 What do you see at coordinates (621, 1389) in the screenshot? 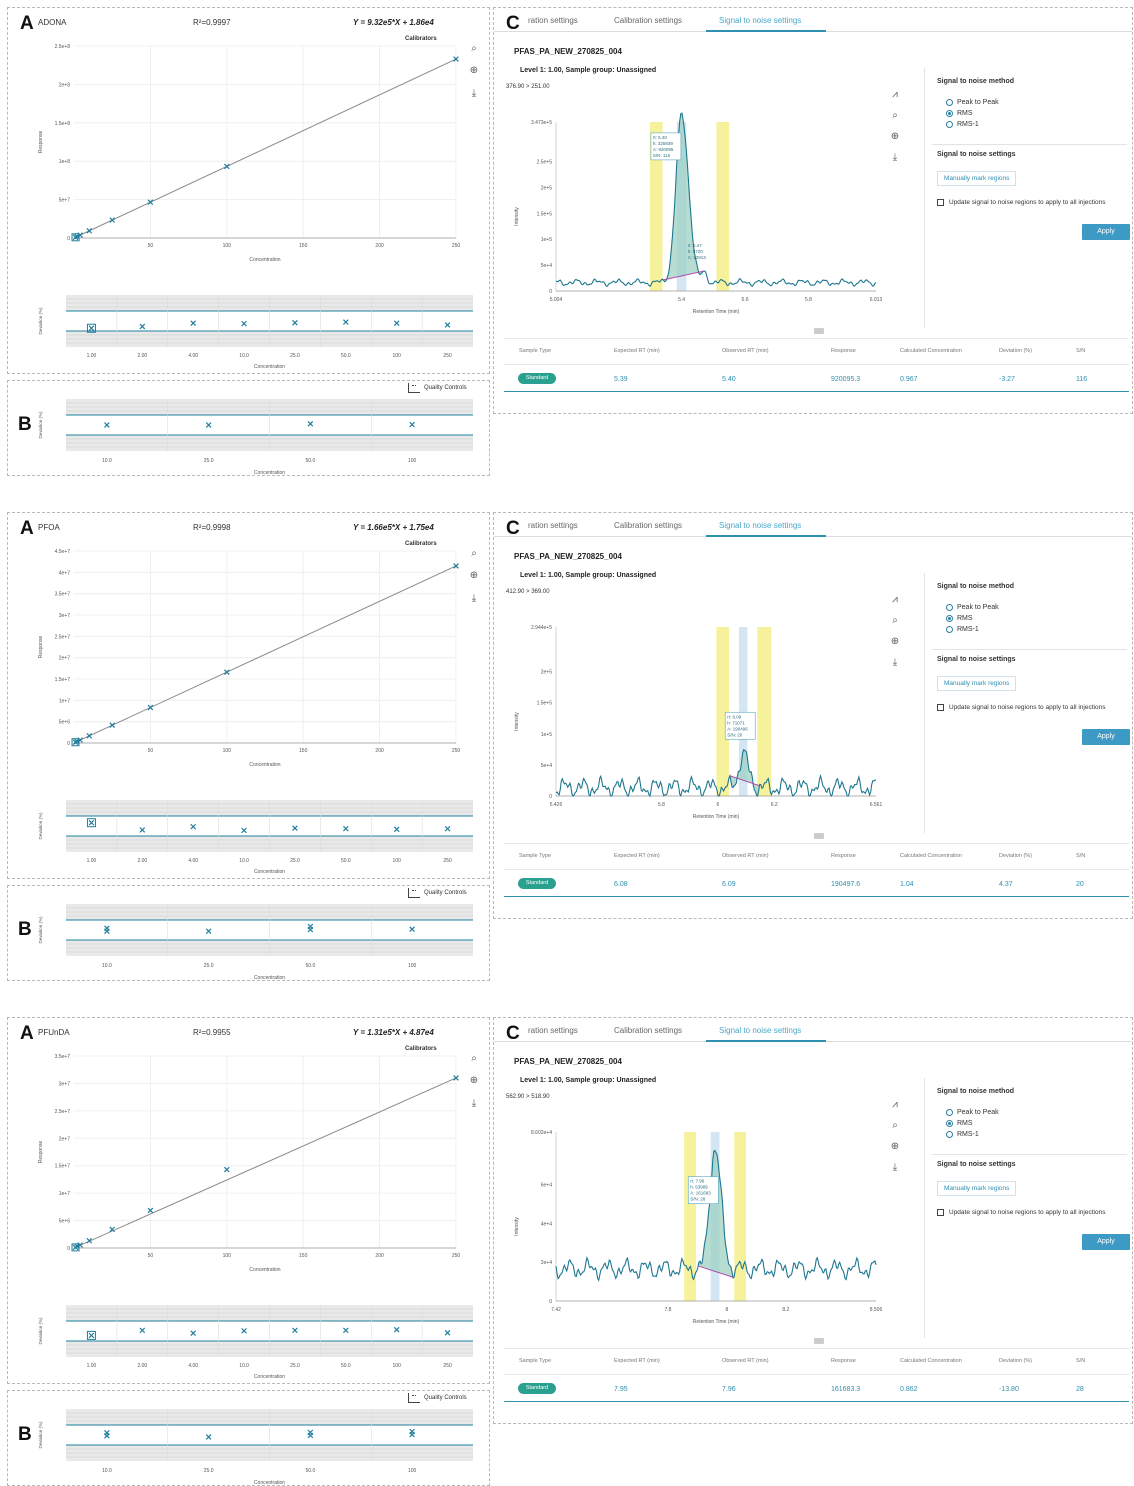
I see `table-cell-1: 7.95` at bounding box center [621, 1389].